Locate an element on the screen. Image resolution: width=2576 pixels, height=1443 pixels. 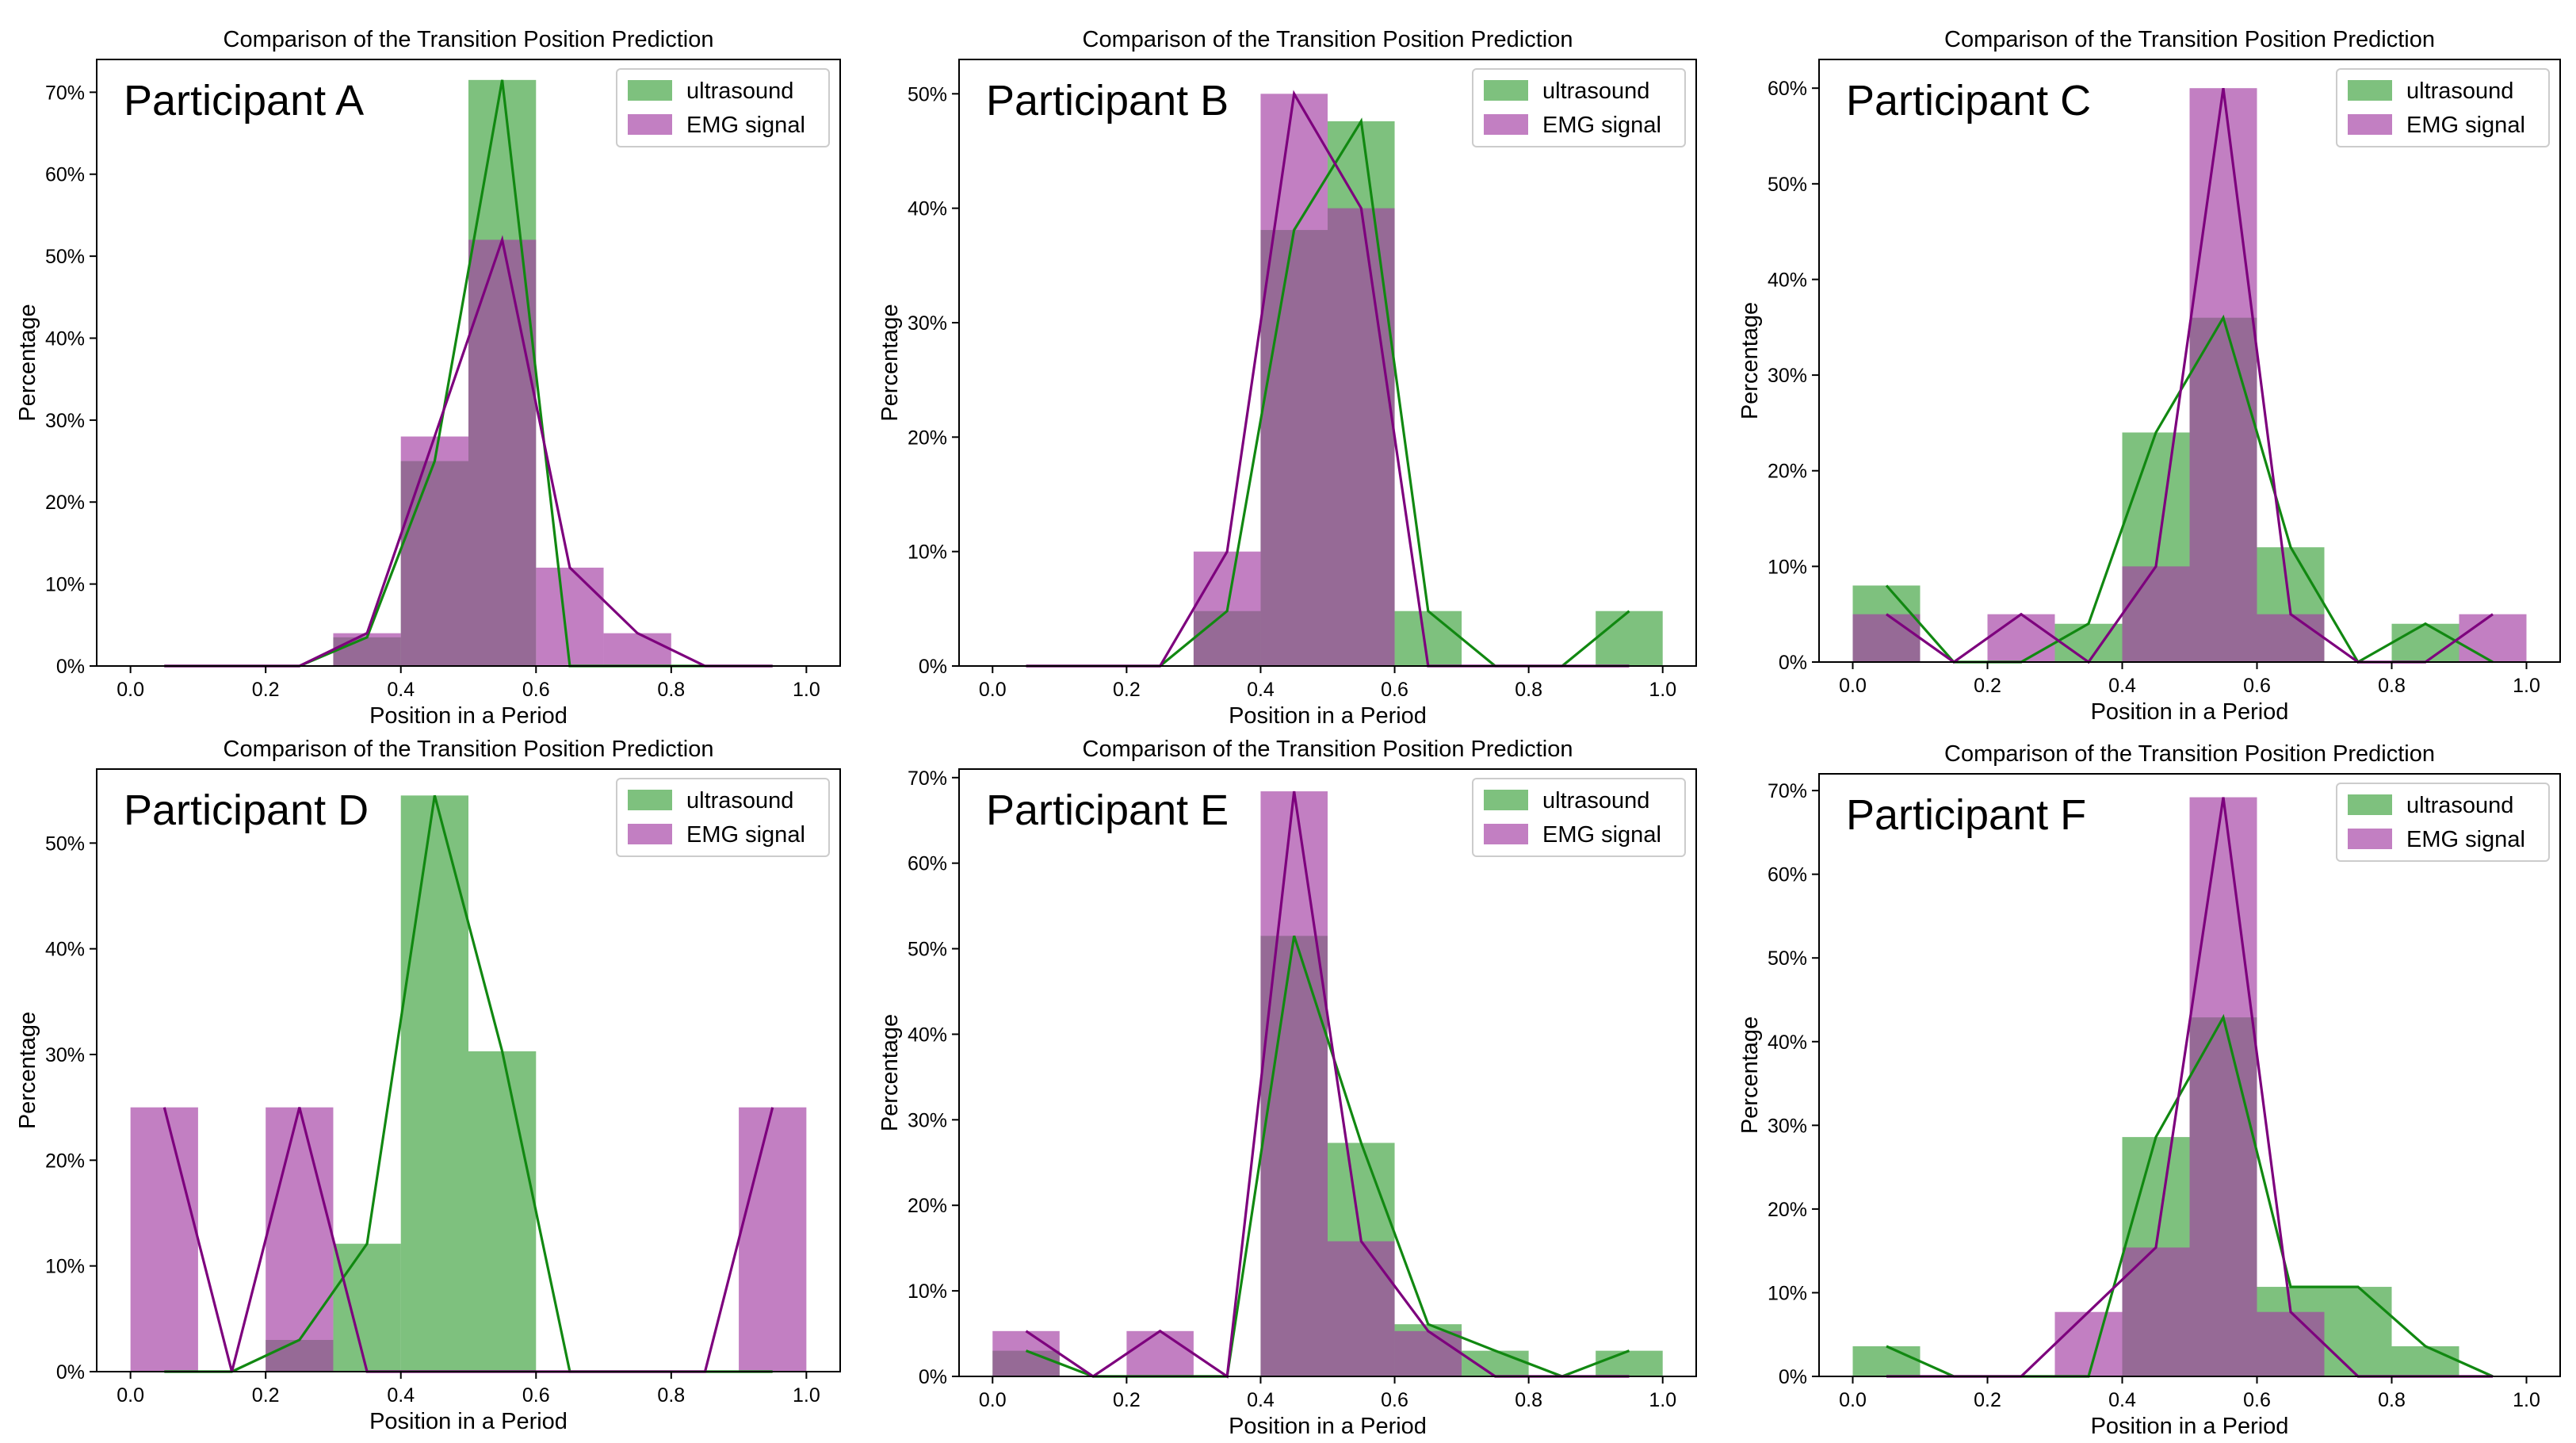
participant-label: Participant D is located at coordinates (246, 810).